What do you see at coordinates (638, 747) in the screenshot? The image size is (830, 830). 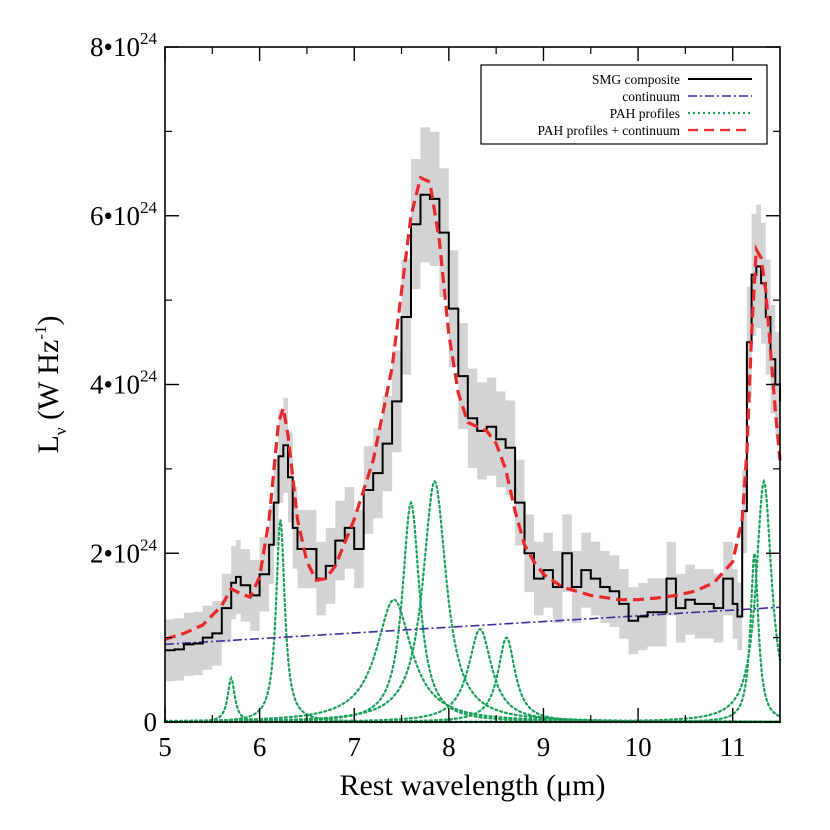 I see `x-tick-label: 10` at bounding box center [638, 747].